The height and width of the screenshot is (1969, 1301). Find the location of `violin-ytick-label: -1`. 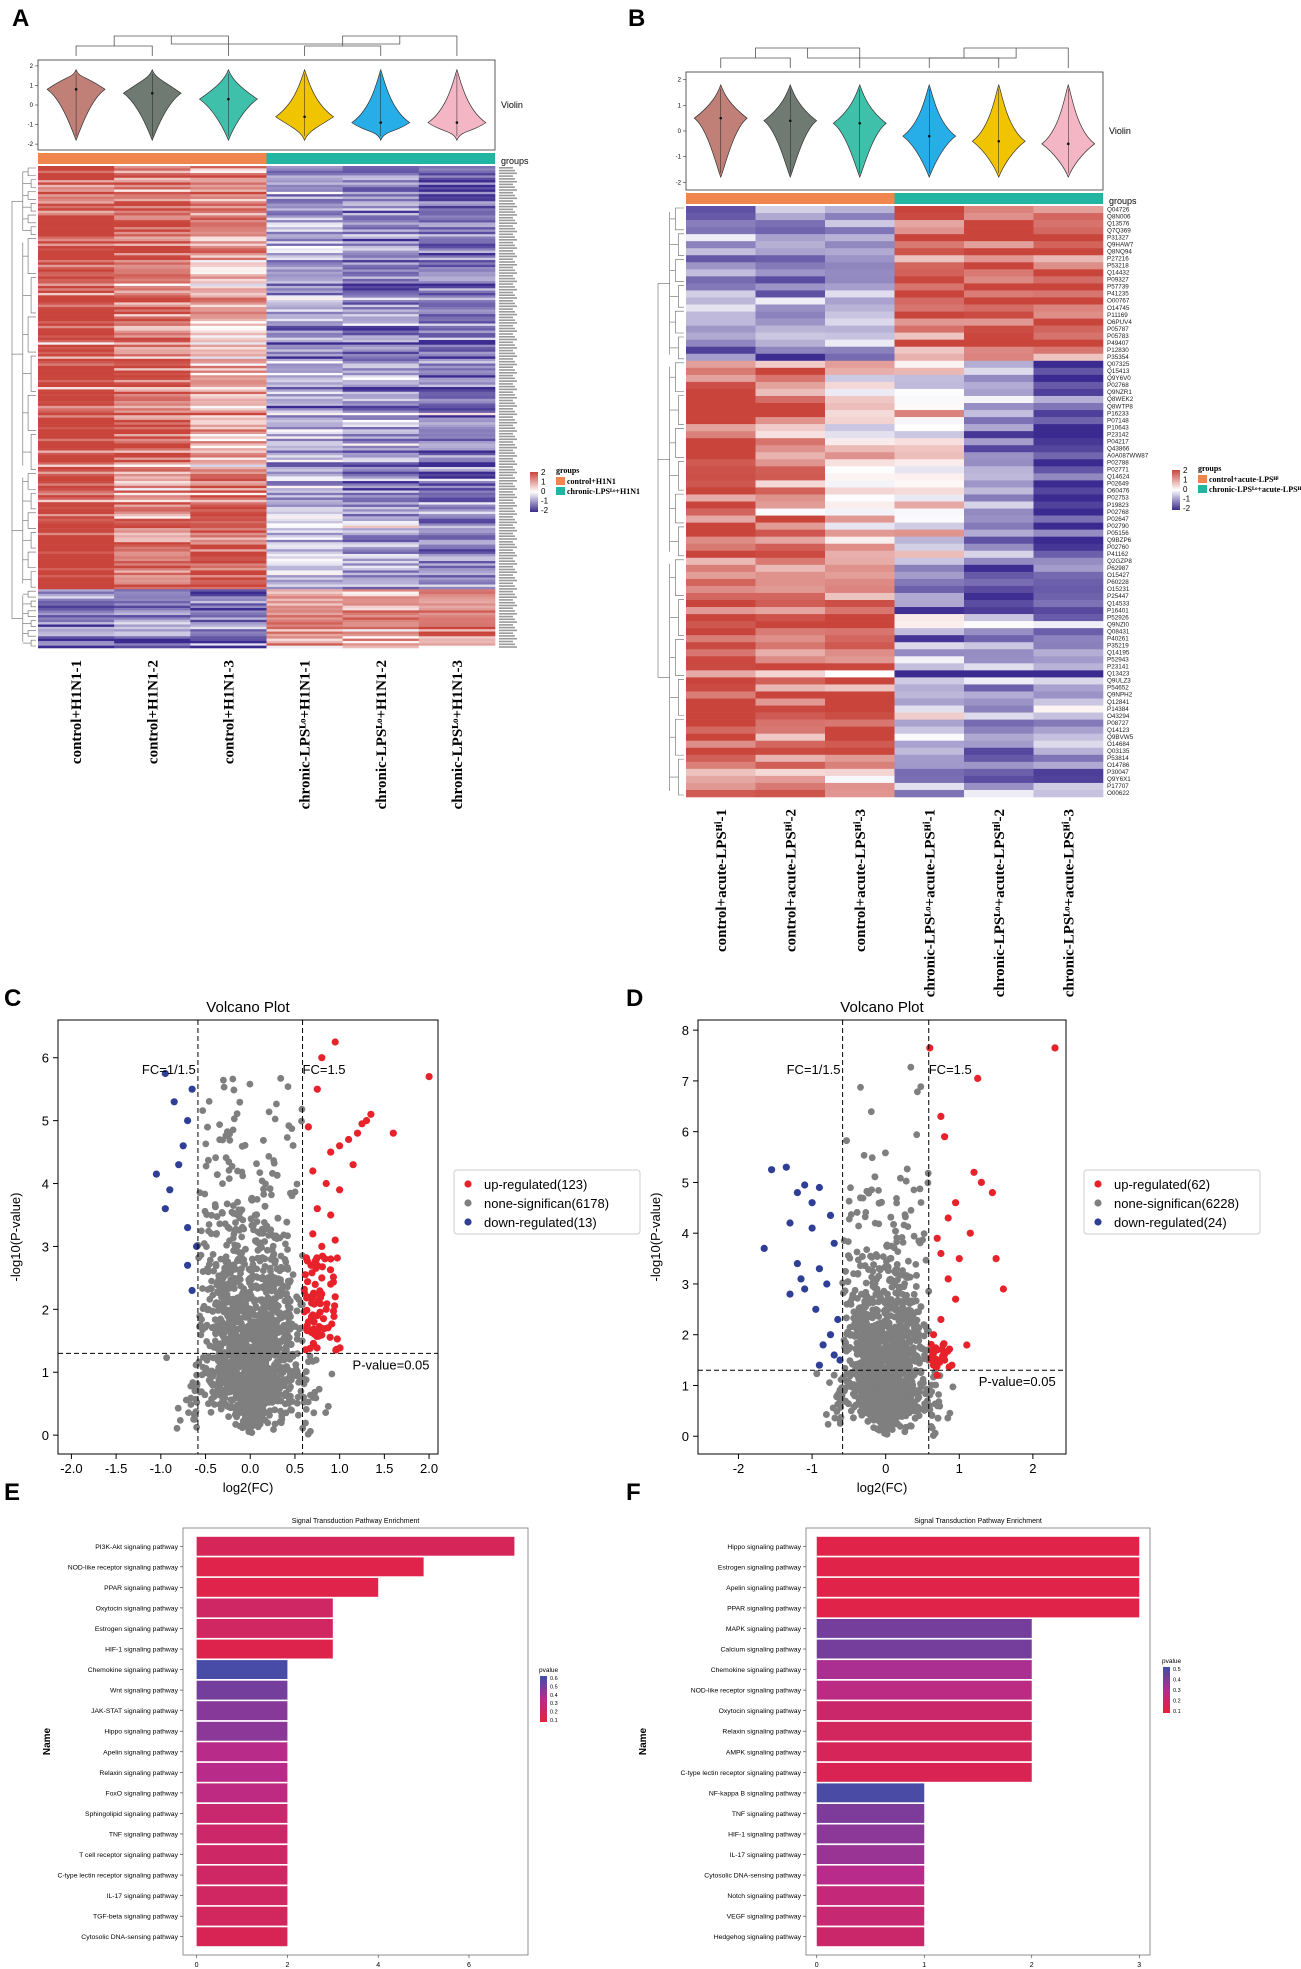

violin-ytick-label: -1 is located at coordinates (679, 158).